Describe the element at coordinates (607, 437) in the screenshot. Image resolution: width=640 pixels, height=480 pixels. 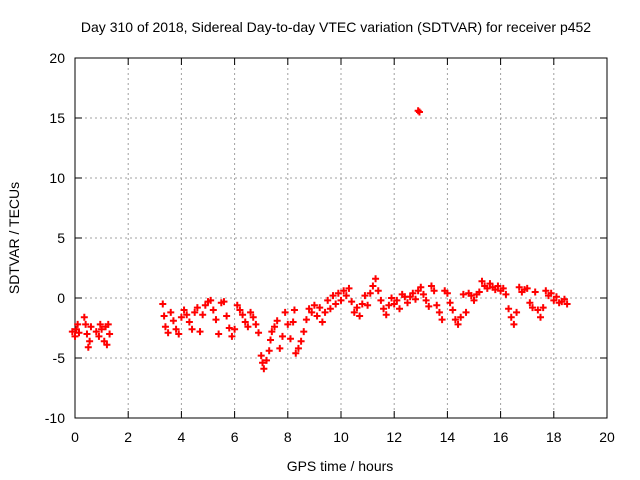
I see `x-tick-label: 20` at that location.